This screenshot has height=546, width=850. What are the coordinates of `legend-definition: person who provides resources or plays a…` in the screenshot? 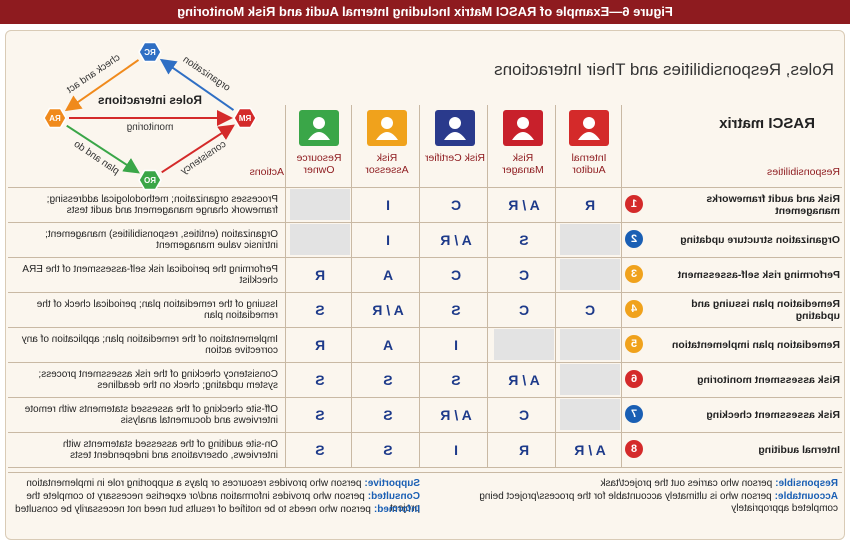 It's located at (194, 483).